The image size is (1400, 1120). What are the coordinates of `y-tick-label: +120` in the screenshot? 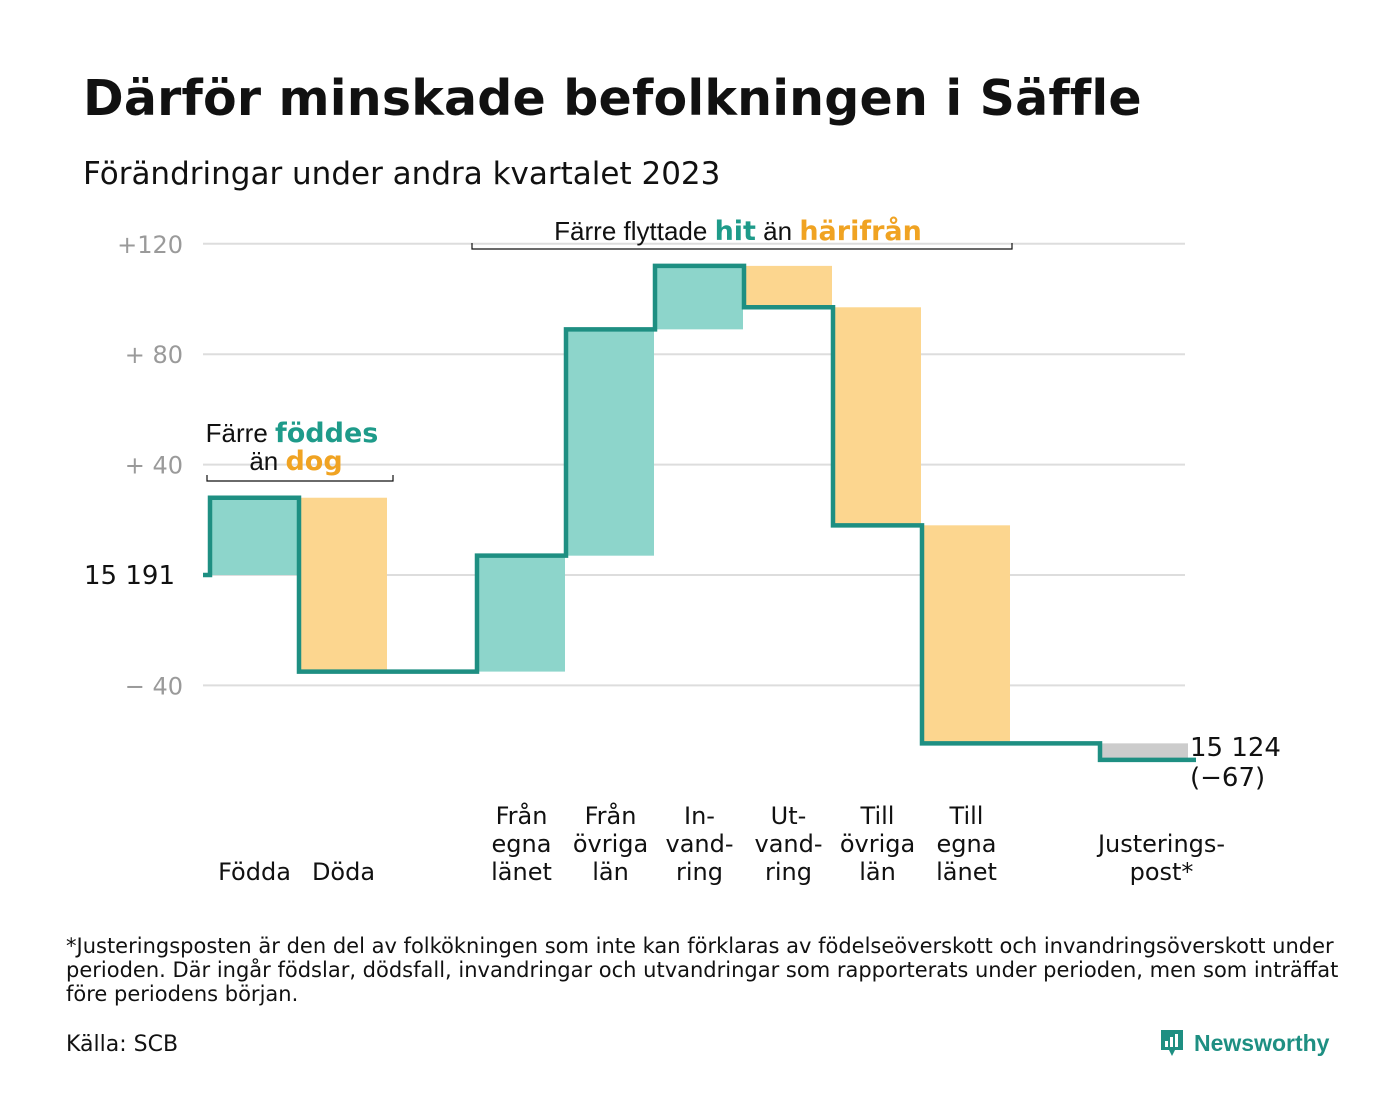 It's located at (150, 245).